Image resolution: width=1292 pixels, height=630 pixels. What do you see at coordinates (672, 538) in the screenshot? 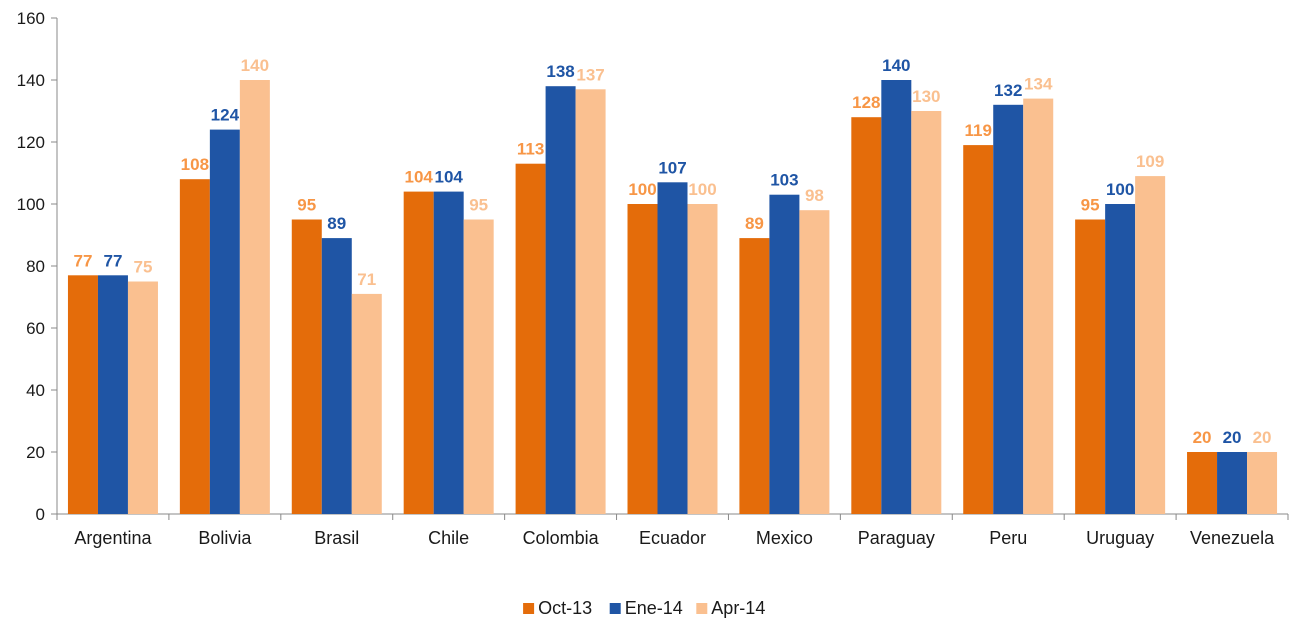
I see `x-tick-label: Ecuador` at bounding box center [672, 538].